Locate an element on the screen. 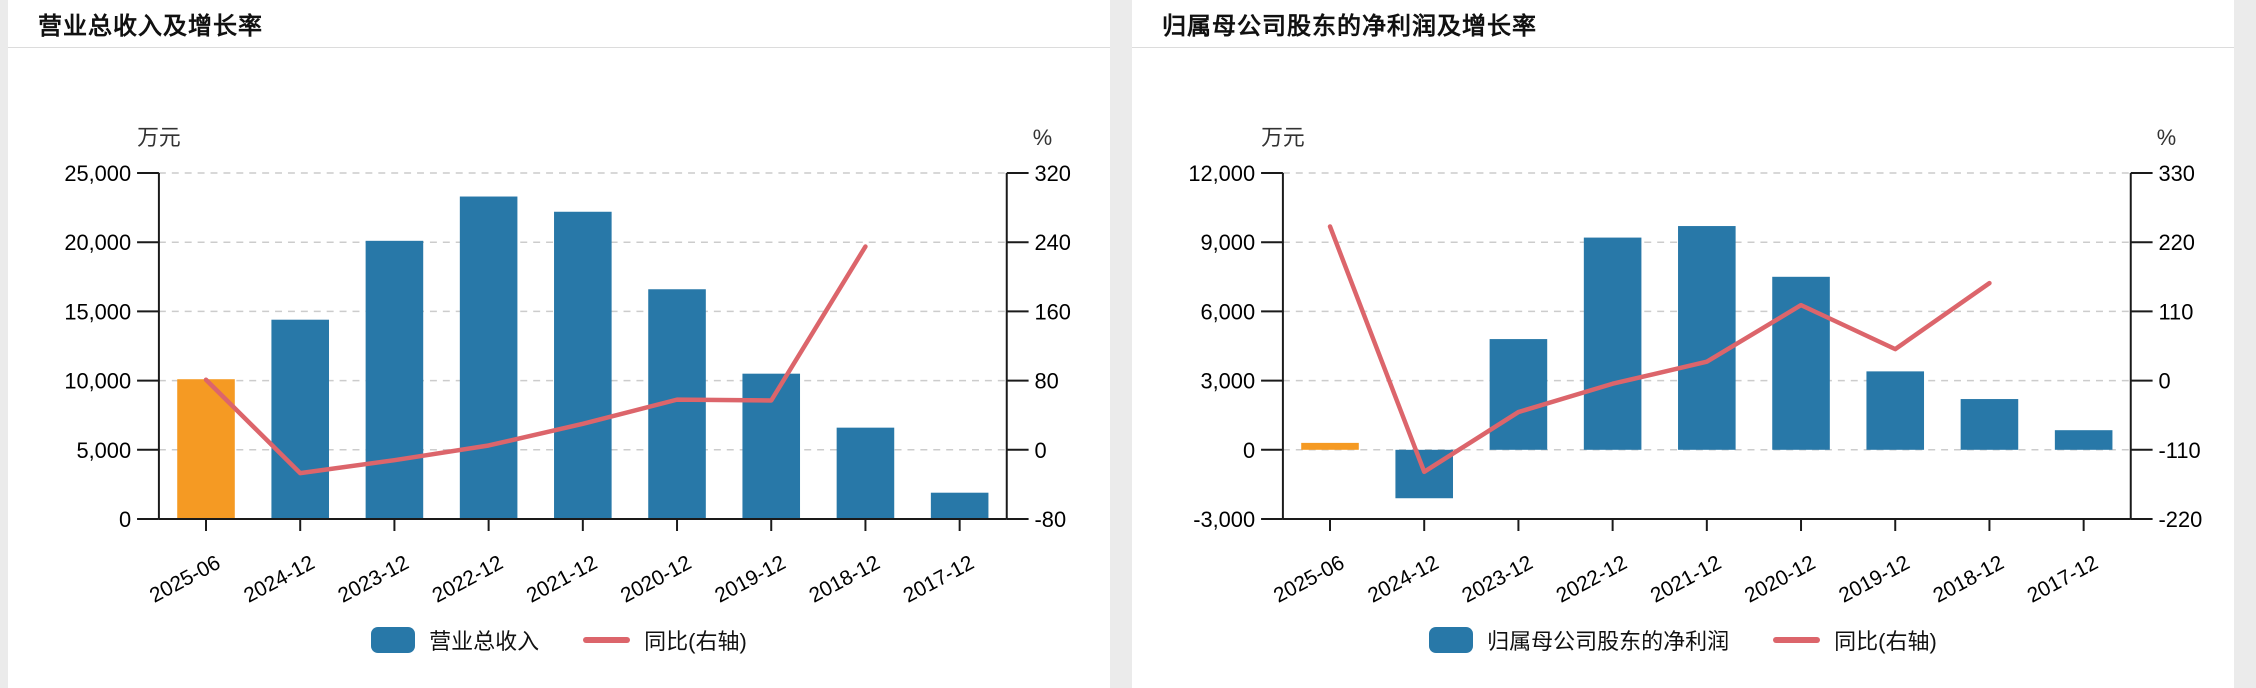  right-axis-tick-label: 110 is located at coordinates (2176, 311).